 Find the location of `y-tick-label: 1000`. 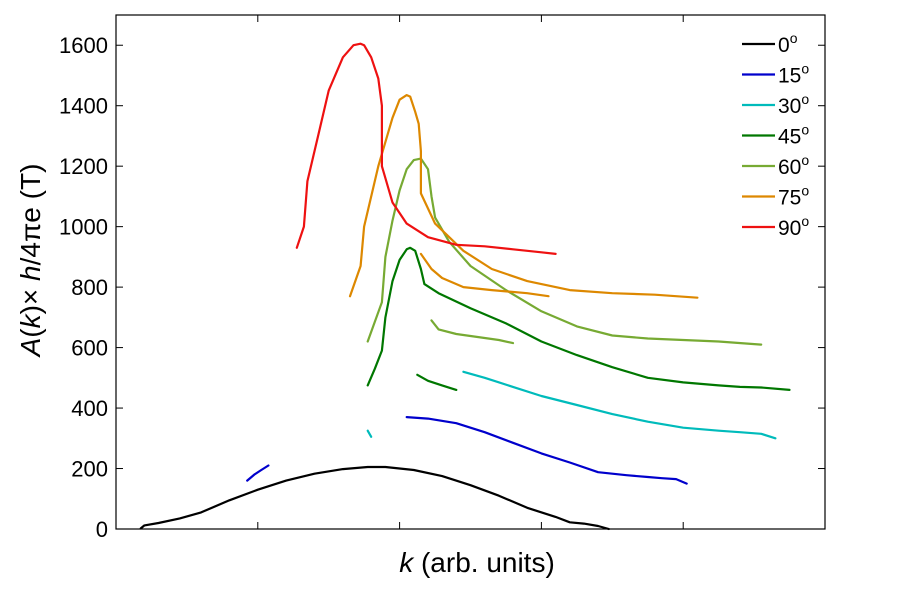

y-tick-label: 1000 is located at coordinates (83, 227).